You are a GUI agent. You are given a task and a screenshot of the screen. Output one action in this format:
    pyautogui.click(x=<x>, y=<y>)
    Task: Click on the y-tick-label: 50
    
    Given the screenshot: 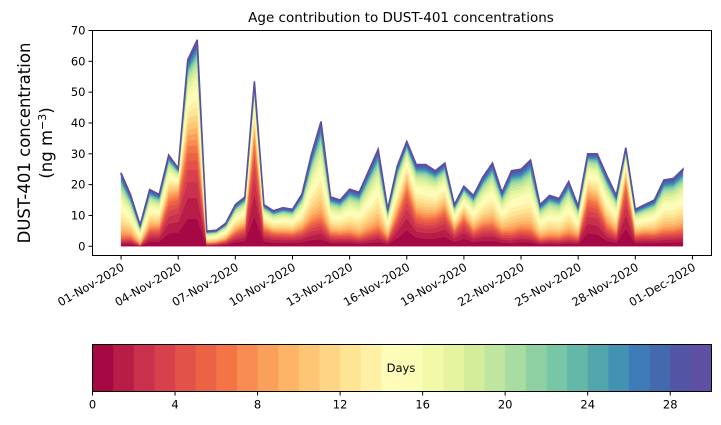 What is the action you would take?
    pyautogui.click(x=78, y=92)
    